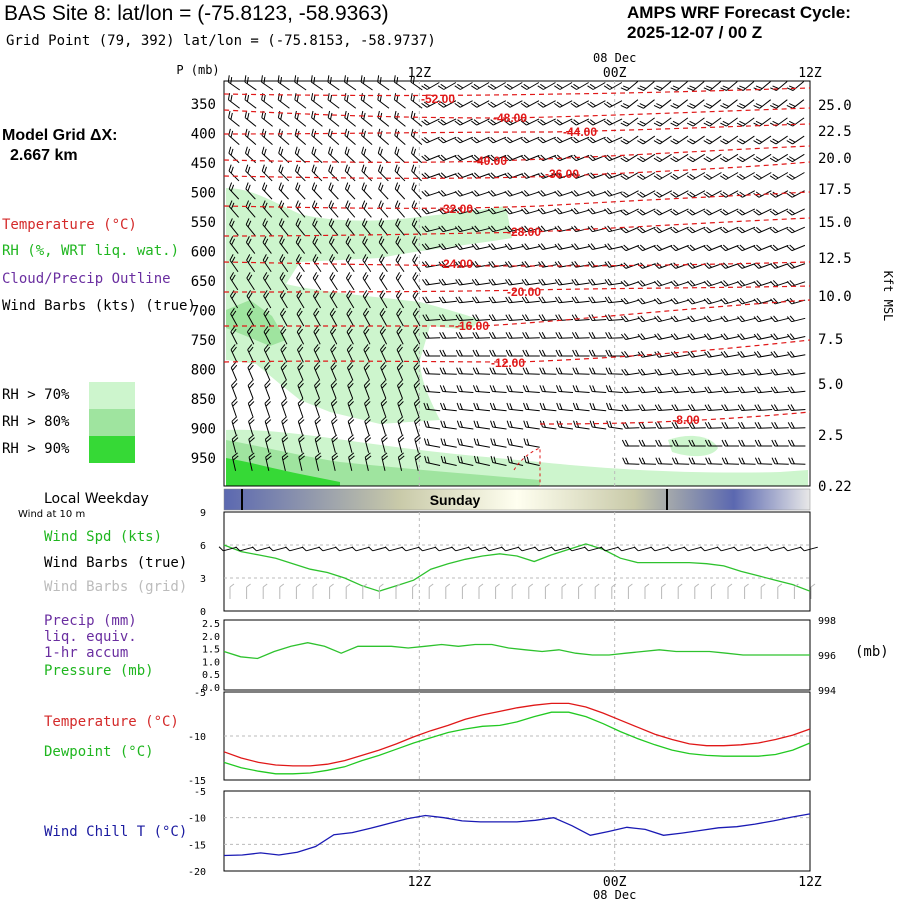 The height and width of the screenshot is (900, 900). I want to click on pressure-tick-label: 750, so click(203, 341).